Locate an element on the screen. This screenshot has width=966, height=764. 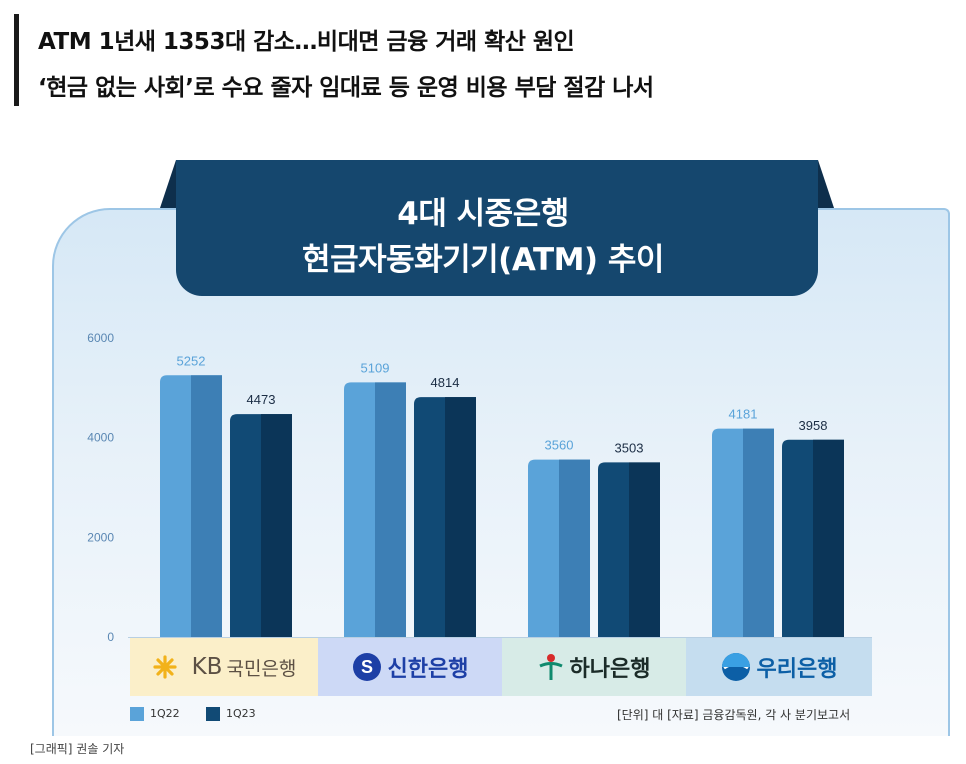
kb-star-icon is located at coordinates (169, 667).